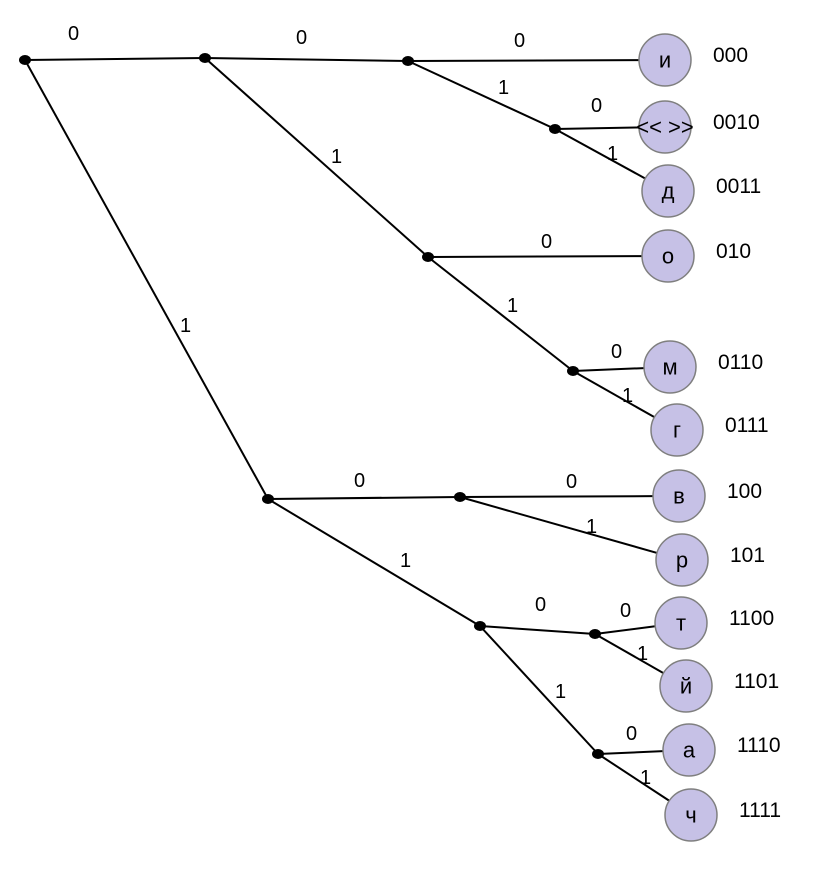  What do you see at coordinates (698, 127) in the screenshot?
I see `leaf-node: << >> 0010` at bounding box center [698, 127].